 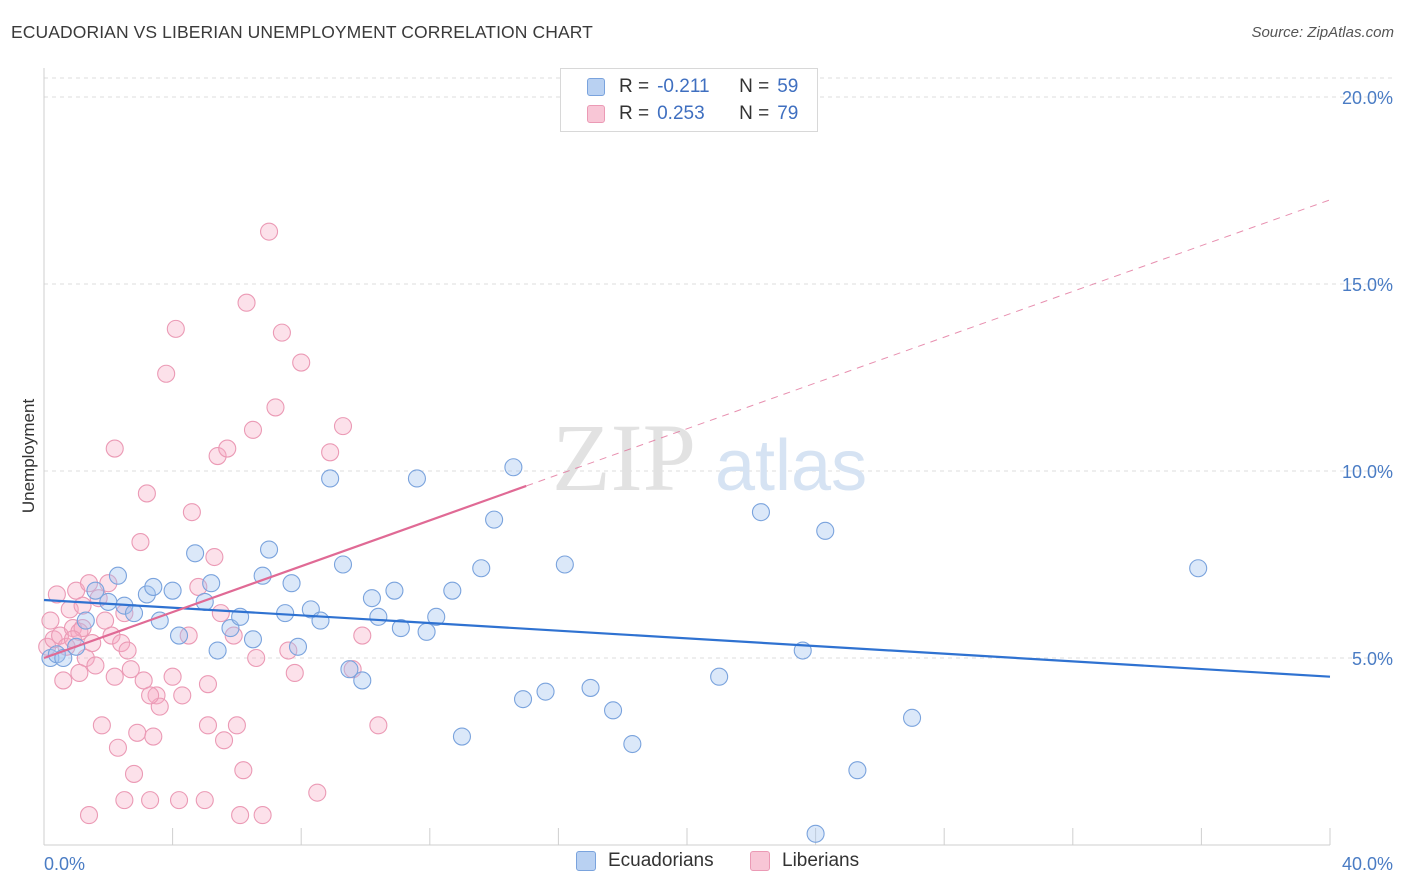 I want to click on series-legend: Ecuadorians Liberians, so click(x=703, y=864).